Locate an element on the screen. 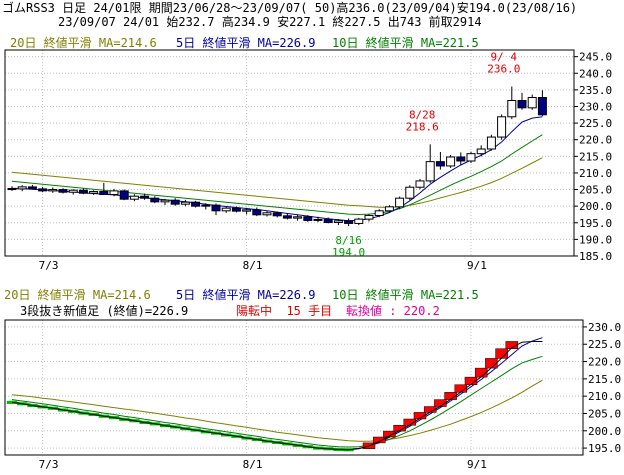 Image resolution: width=624 pixels, height=475 pixels. top-x-label-7/3: 7/3 is located at coordinates (49, 265).